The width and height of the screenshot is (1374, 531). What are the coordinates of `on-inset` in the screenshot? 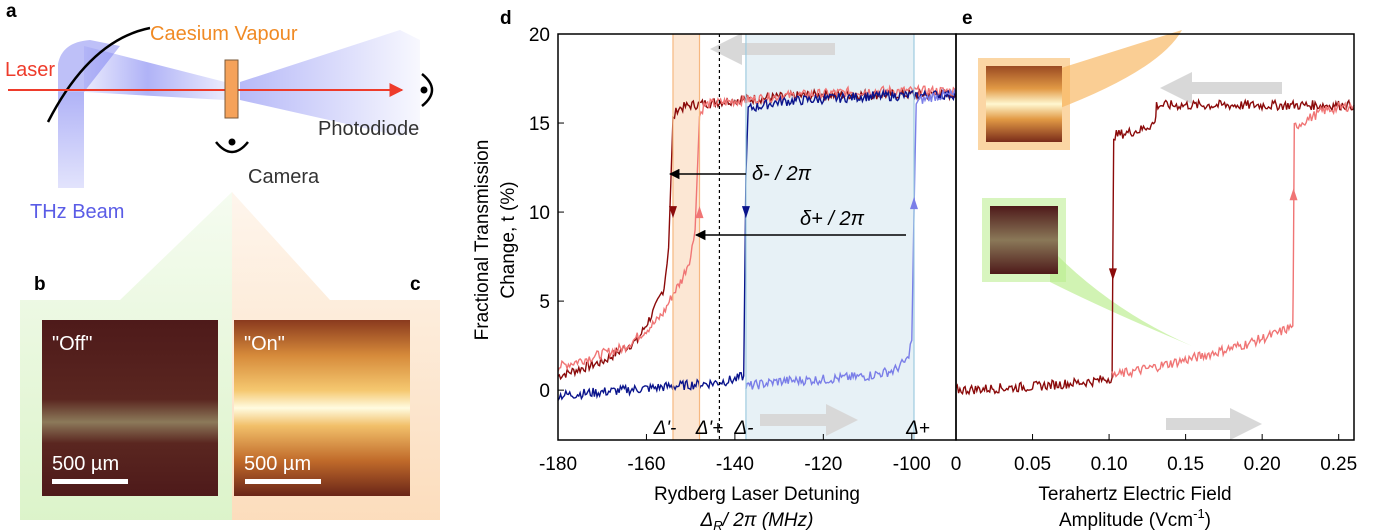 It's located at (1080, 90).